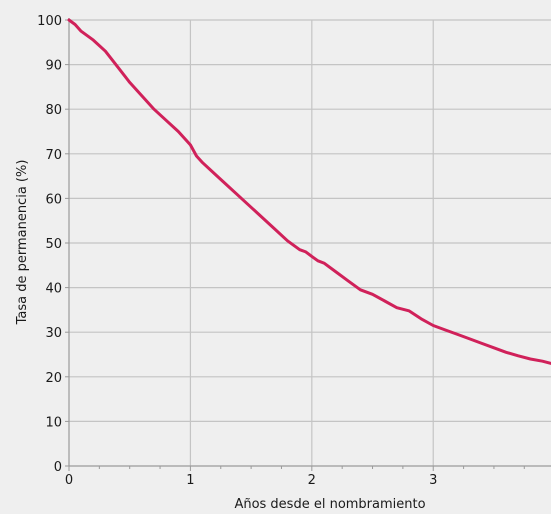 This screenshot has width=551, height=514. Describe the element at coordinates (49, 21) in the screenshot. I see `y-tick-label: 100` at that location.